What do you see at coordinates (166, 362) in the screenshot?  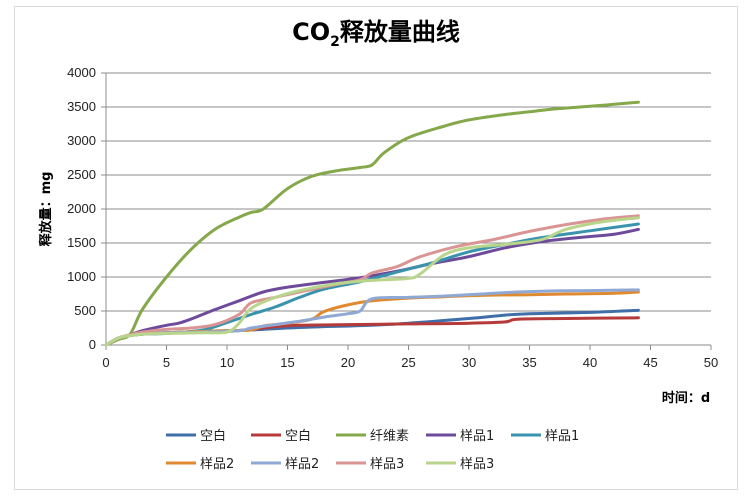 I see `x-tick-label: 5` at bounding box center [166, 362].